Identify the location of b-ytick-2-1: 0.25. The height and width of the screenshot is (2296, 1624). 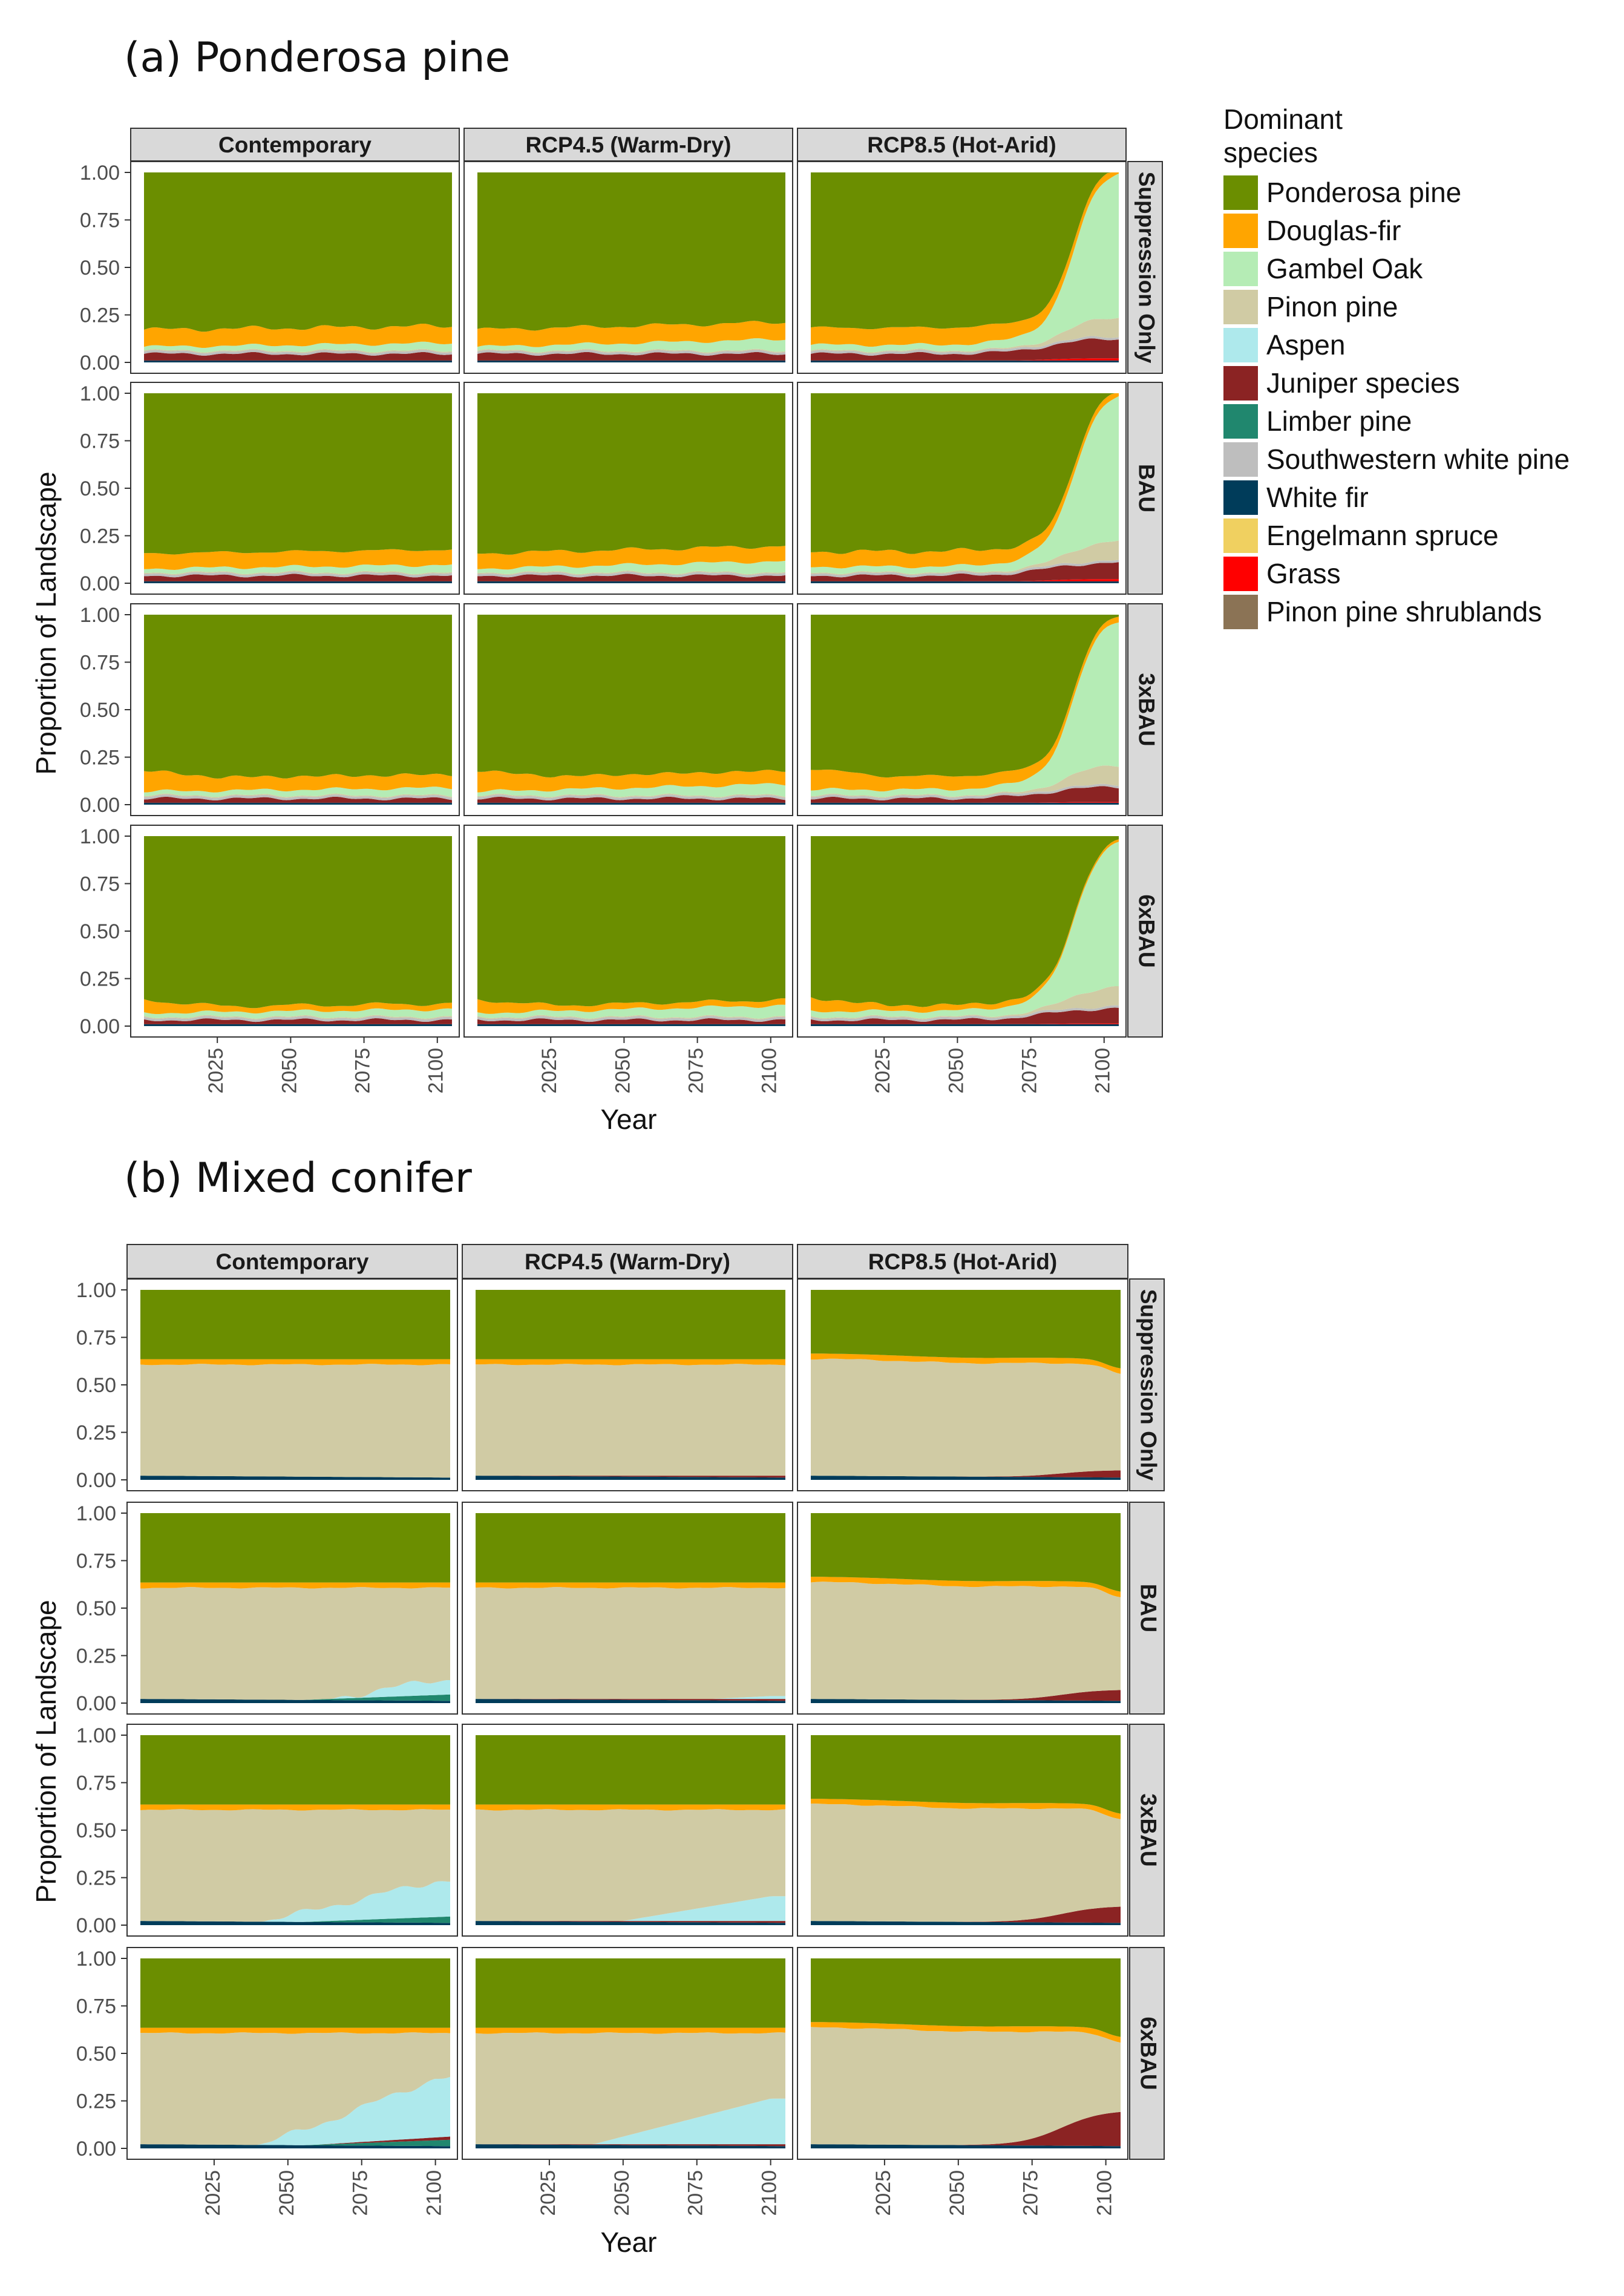
(96, 1878).